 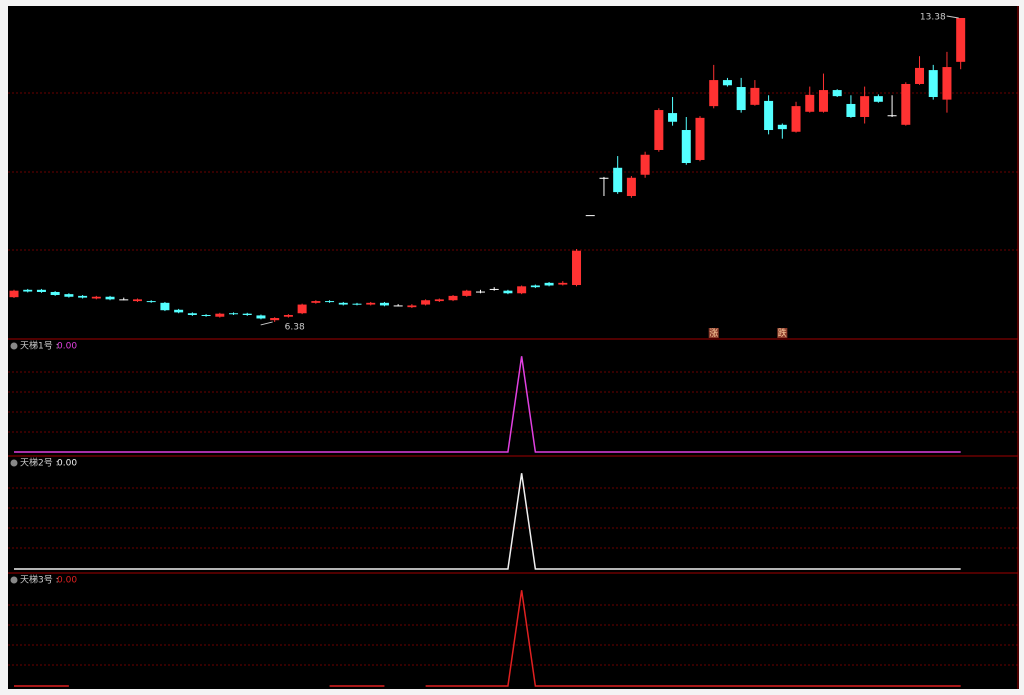 What do you see at coordinates (39, 346) in the screenshot?
I see `panel-title: 天梯1号 :` at bounding box center [39, 346].